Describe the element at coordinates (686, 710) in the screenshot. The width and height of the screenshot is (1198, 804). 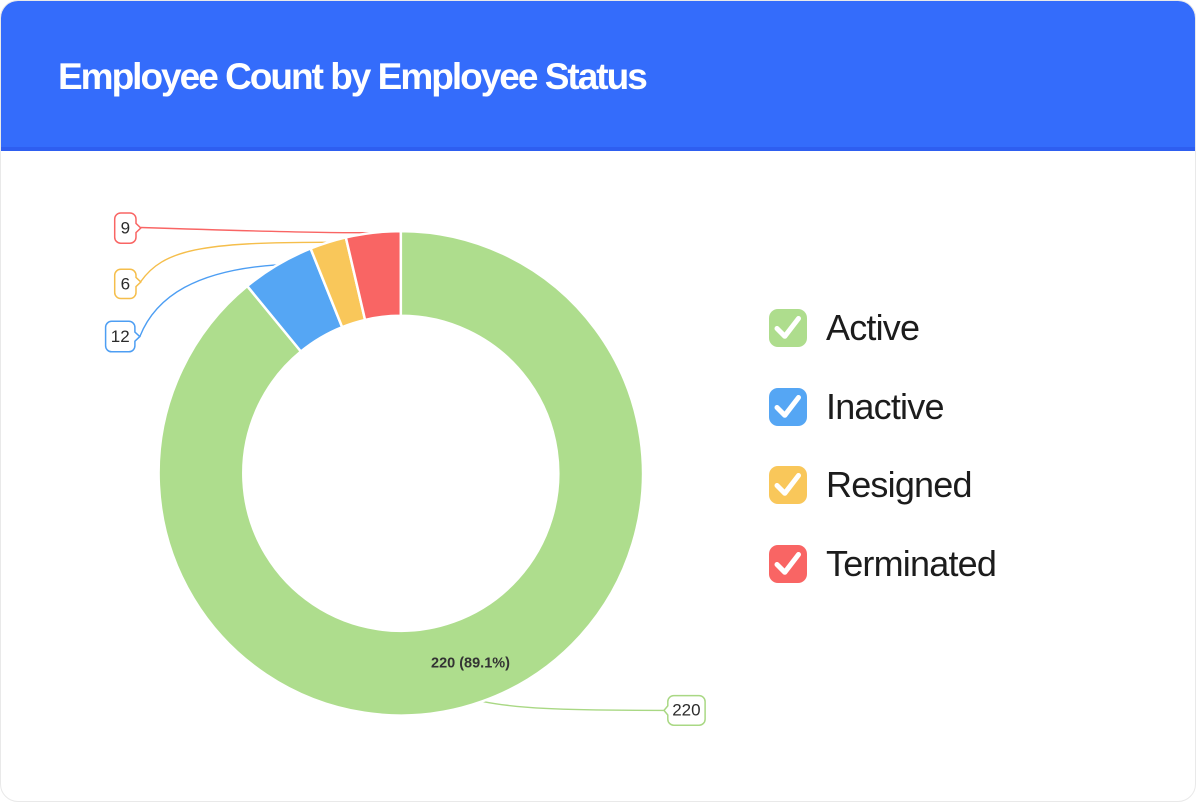
I see `svg-text: 220` at that location.